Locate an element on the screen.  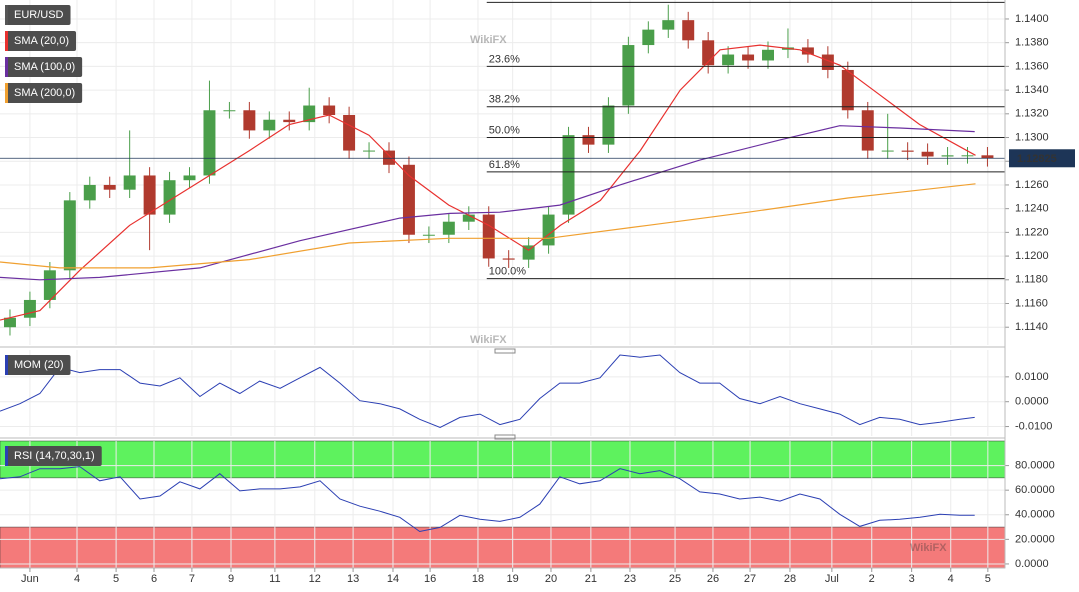
x-tick-label: Jun is located at coordinates (30, 579).